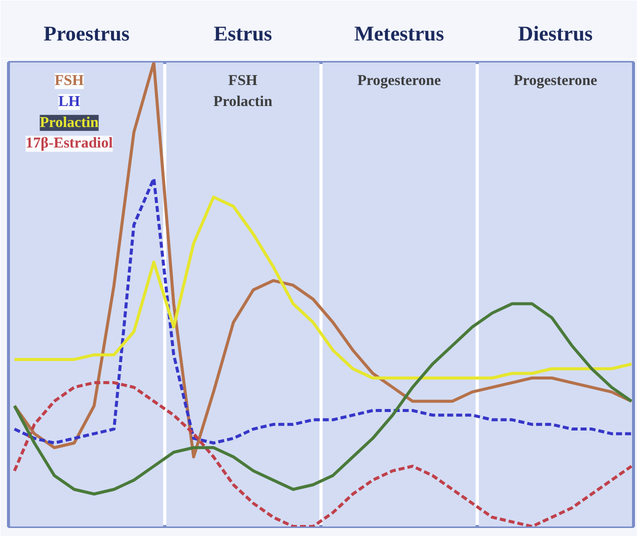  I want to click on text: FSH, so click(69, 81).